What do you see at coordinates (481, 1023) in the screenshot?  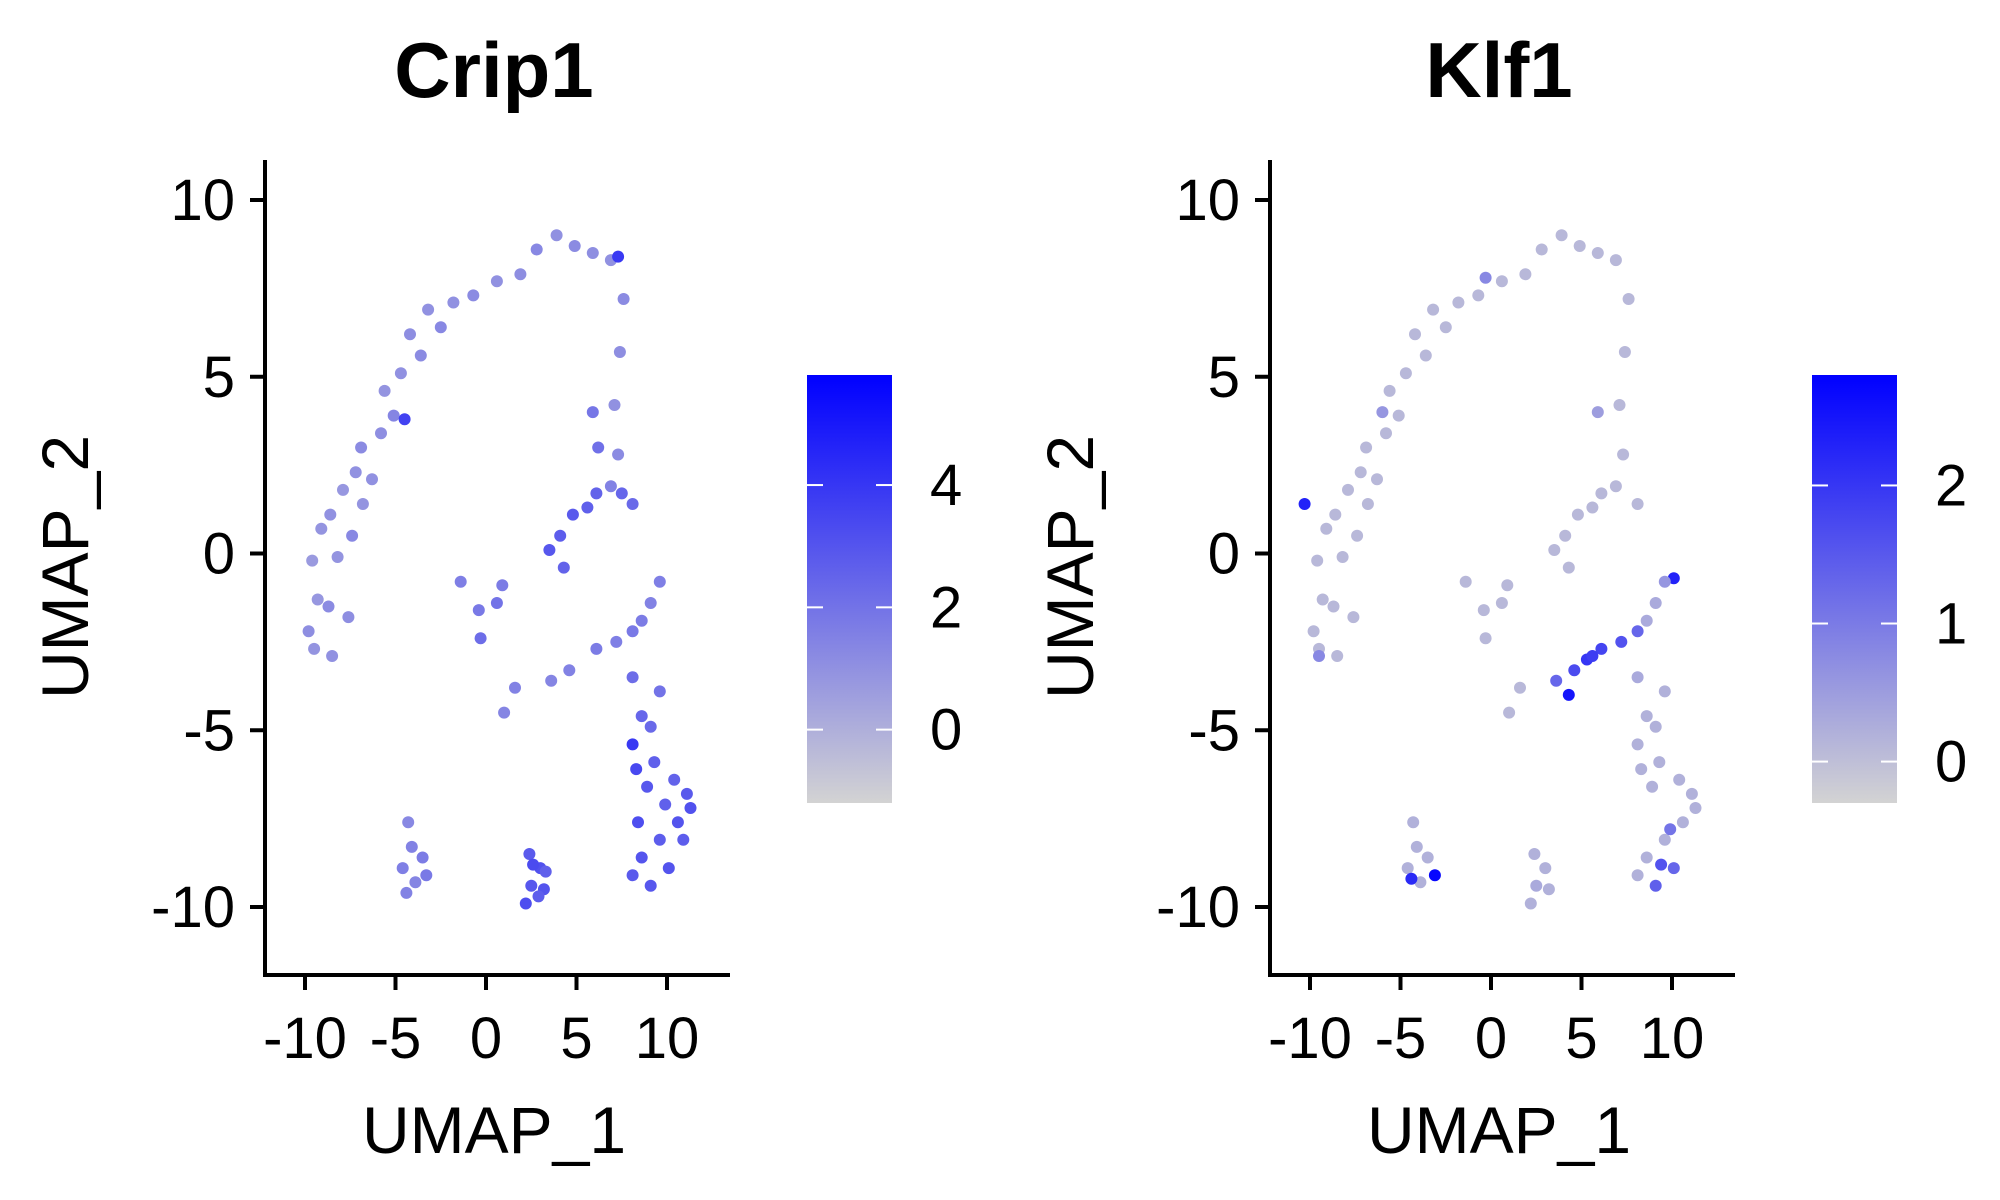 I see `x-ticks: -10 -5 0 5 10` at bounding box center [481, 1023].